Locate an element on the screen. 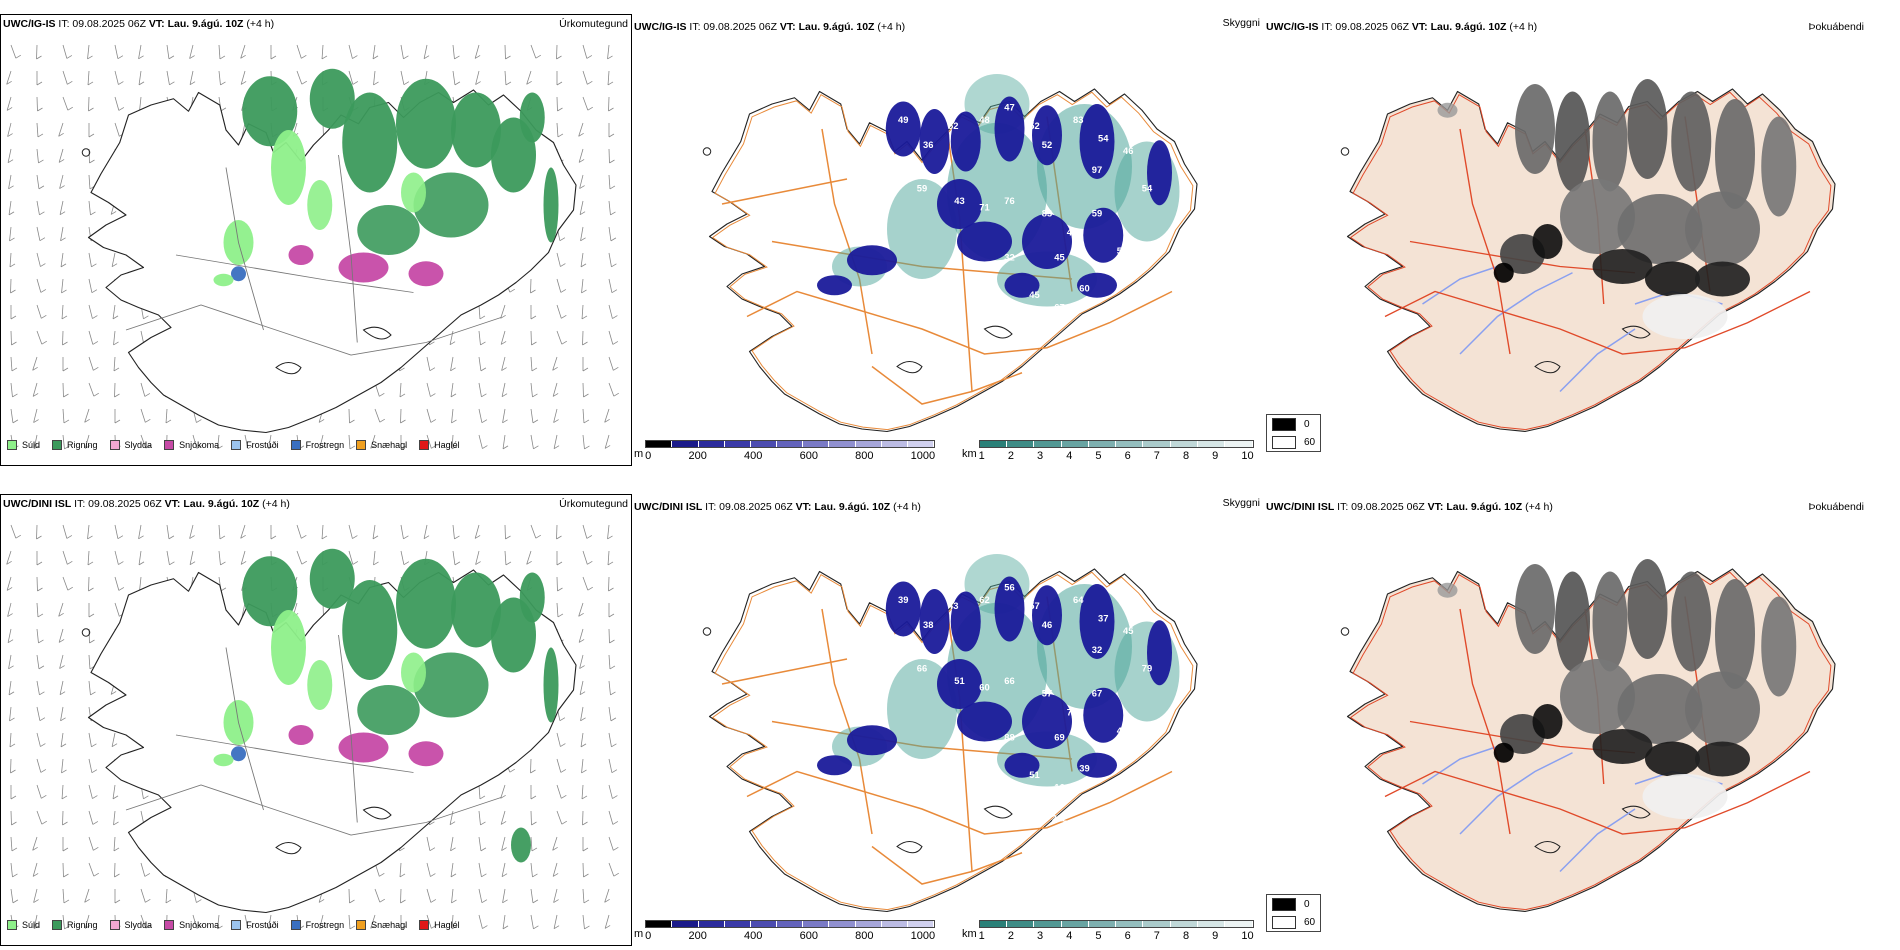 The image size is (1900, 950). legend-item: Rigning is located at coordinates (75, 925).